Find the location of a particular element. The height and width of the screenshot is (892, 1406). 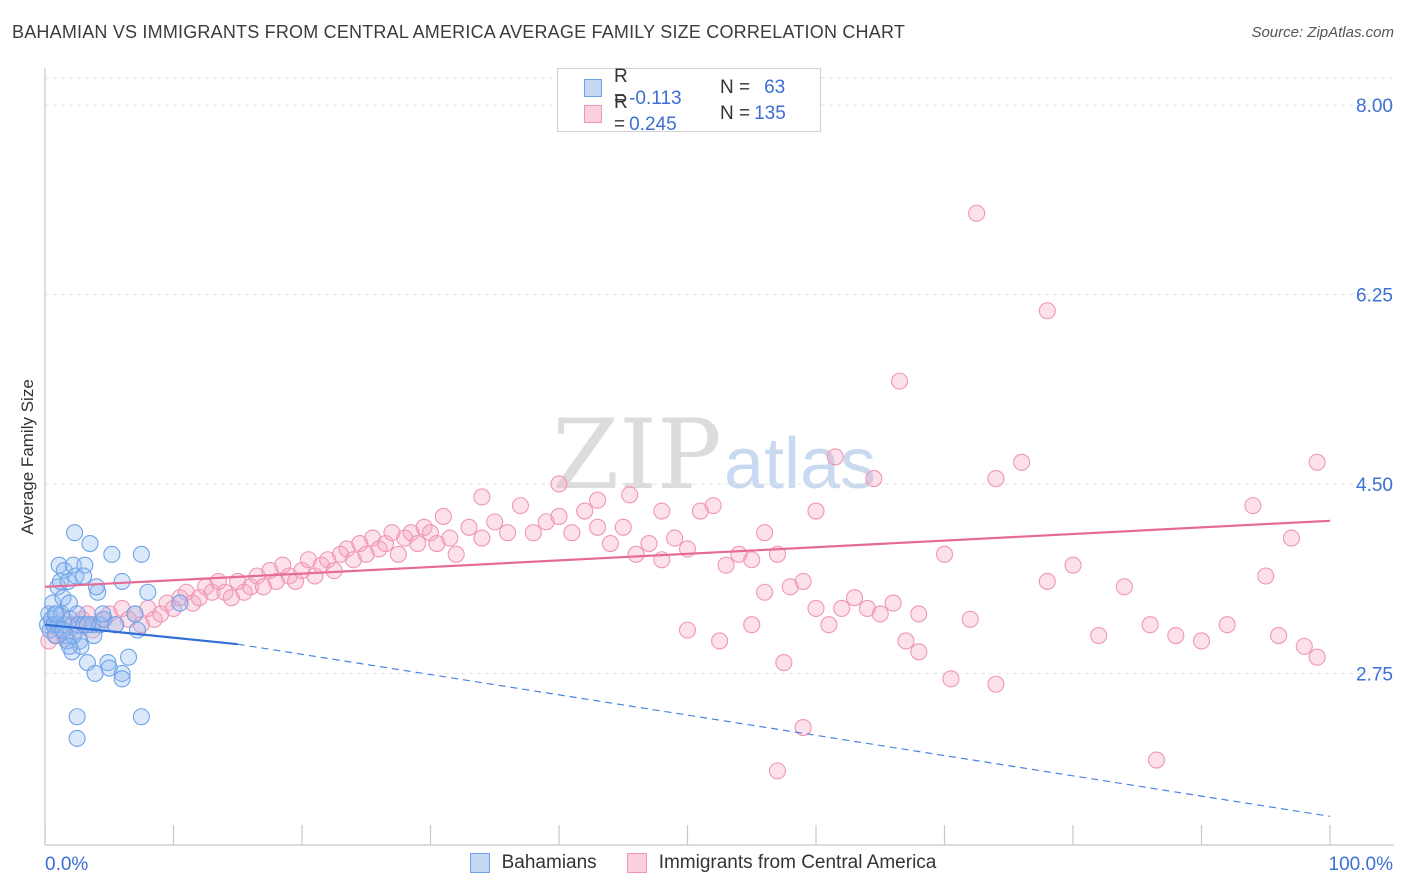

legend-item-central-america: Immigrants from Central America is located at coordinates (781, 863).